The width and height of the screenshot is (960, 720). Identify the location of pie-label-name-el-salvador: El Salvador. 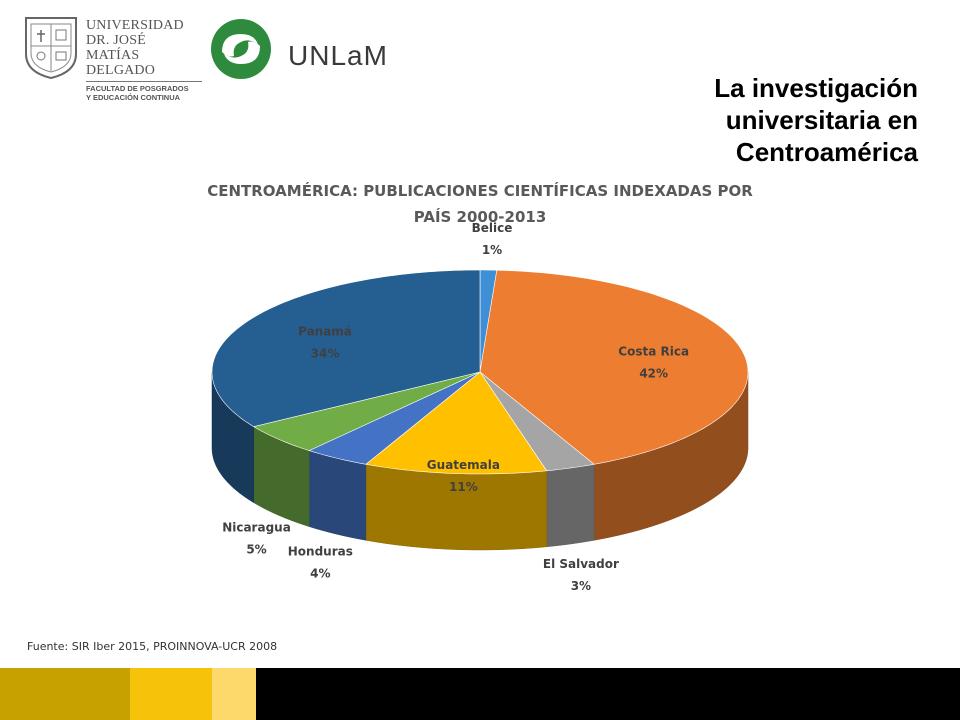
(581, 564).